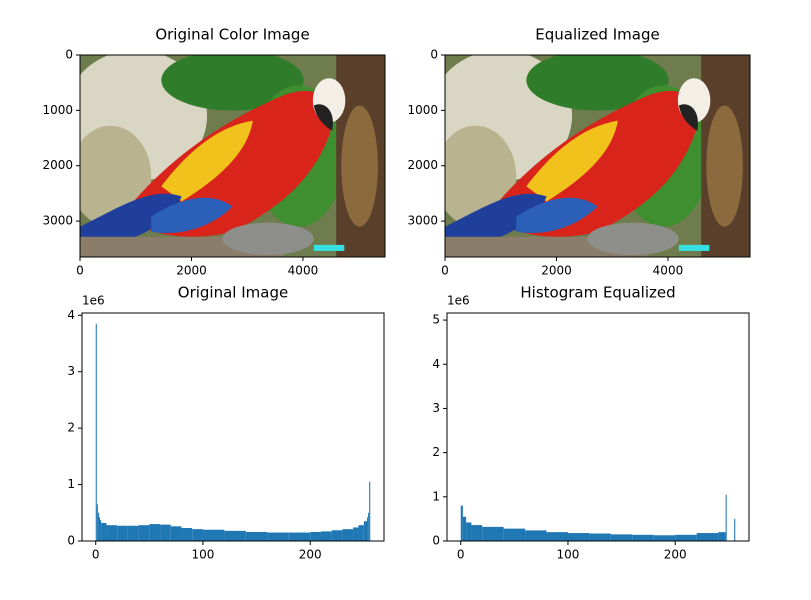 This screenshot has width=811, height=600. I want to click on subplot-title: Histogram Equalized, so click(597, 293).